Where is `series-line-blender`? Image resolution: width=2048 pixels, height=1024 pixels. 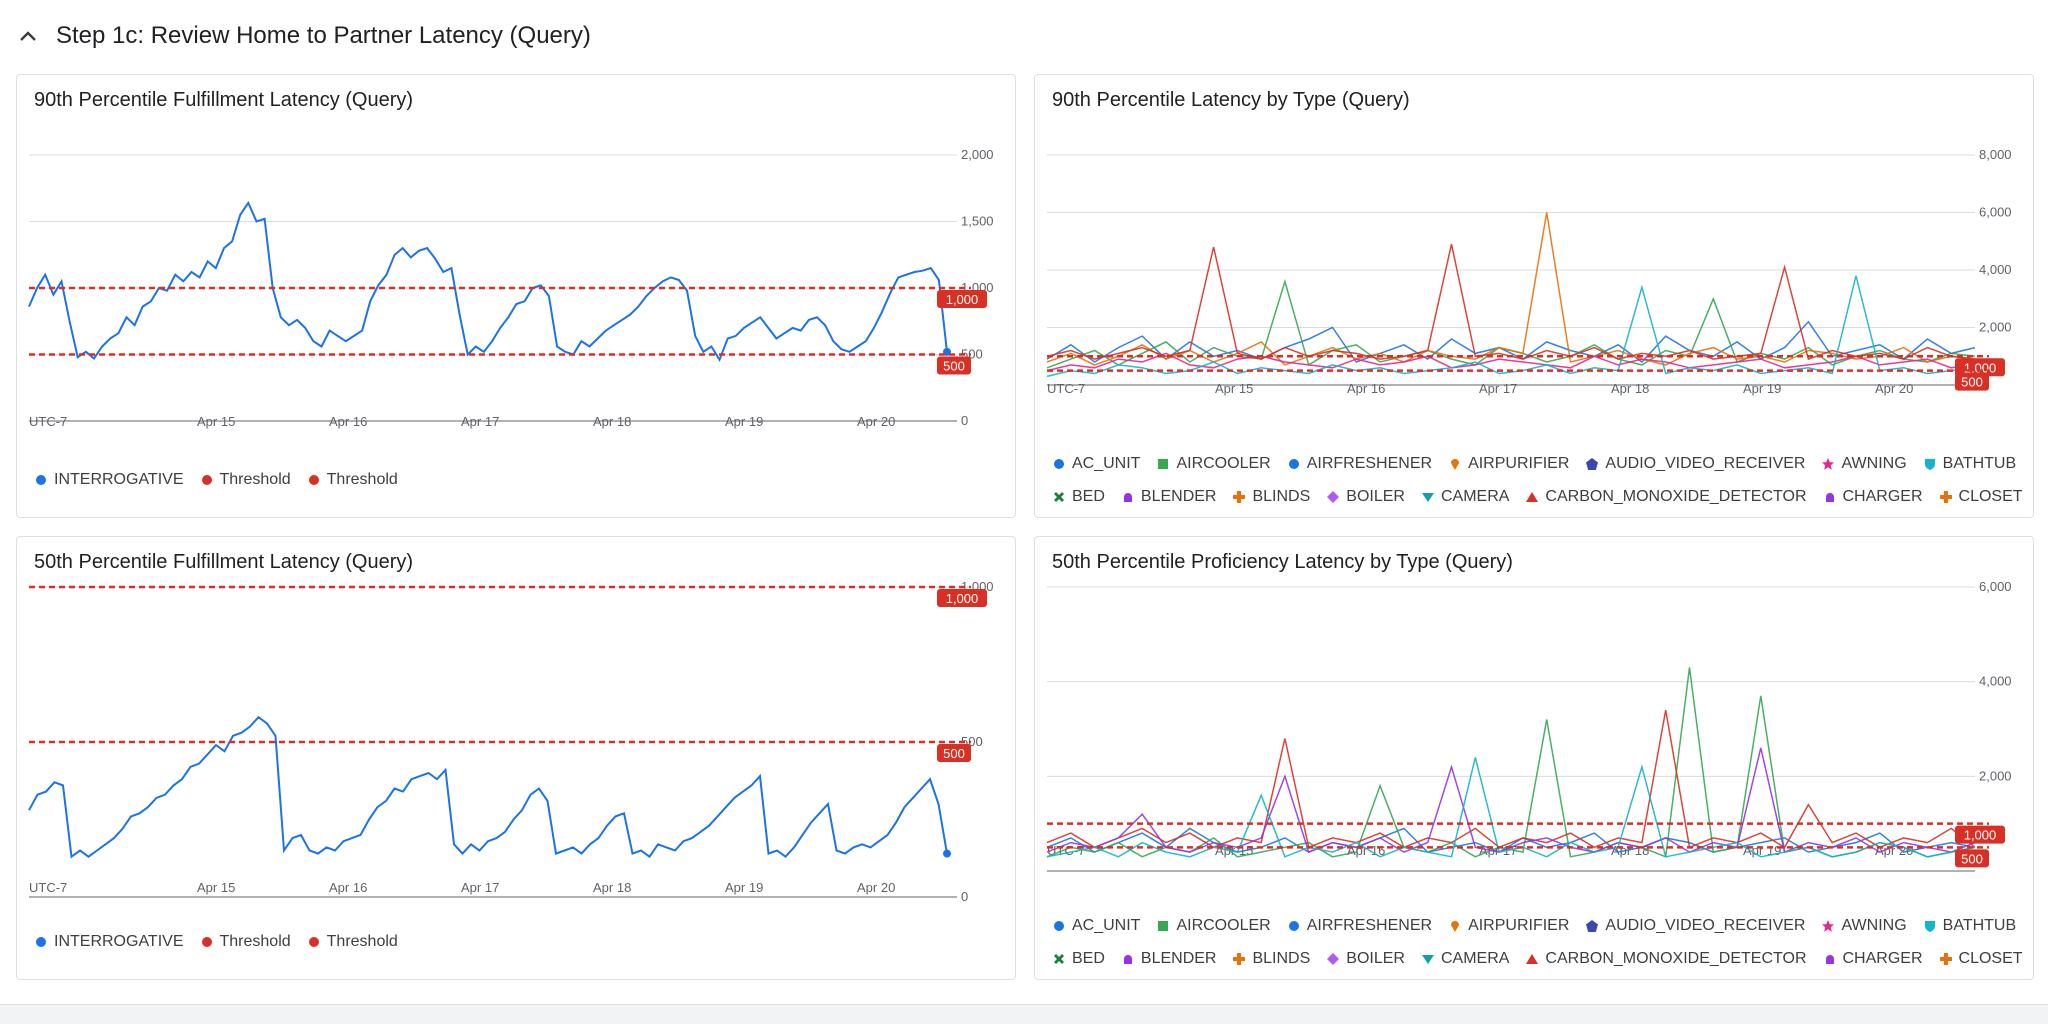
series-line-blender is located at coordinates (1511, 800).